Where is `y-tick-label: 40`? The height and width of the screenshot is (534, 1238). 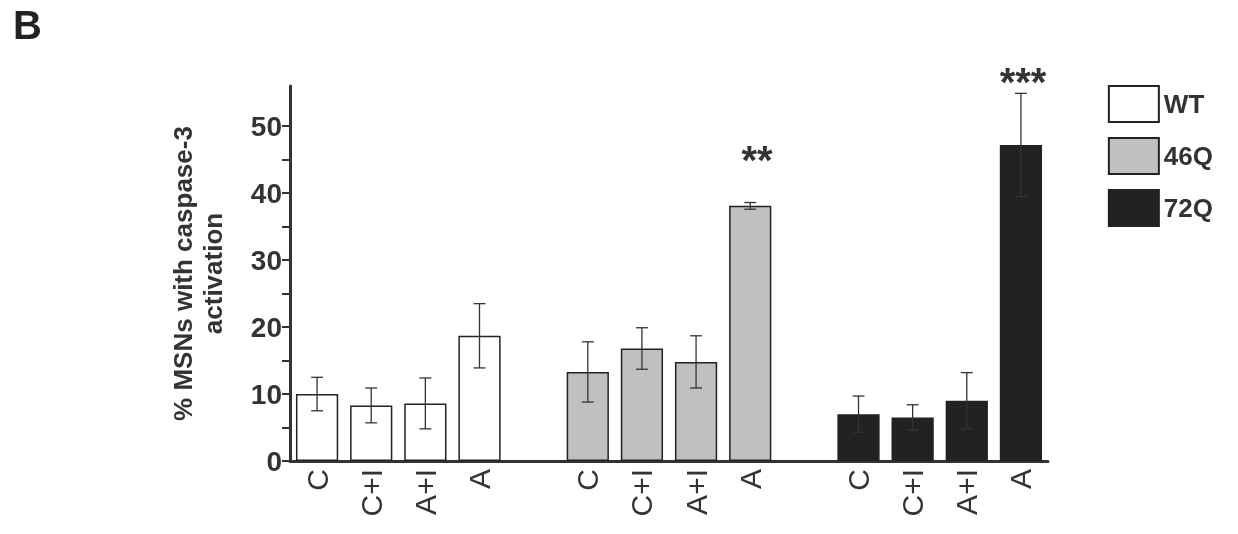
y-tick-label: 40 is located at coordinates (266, 193).